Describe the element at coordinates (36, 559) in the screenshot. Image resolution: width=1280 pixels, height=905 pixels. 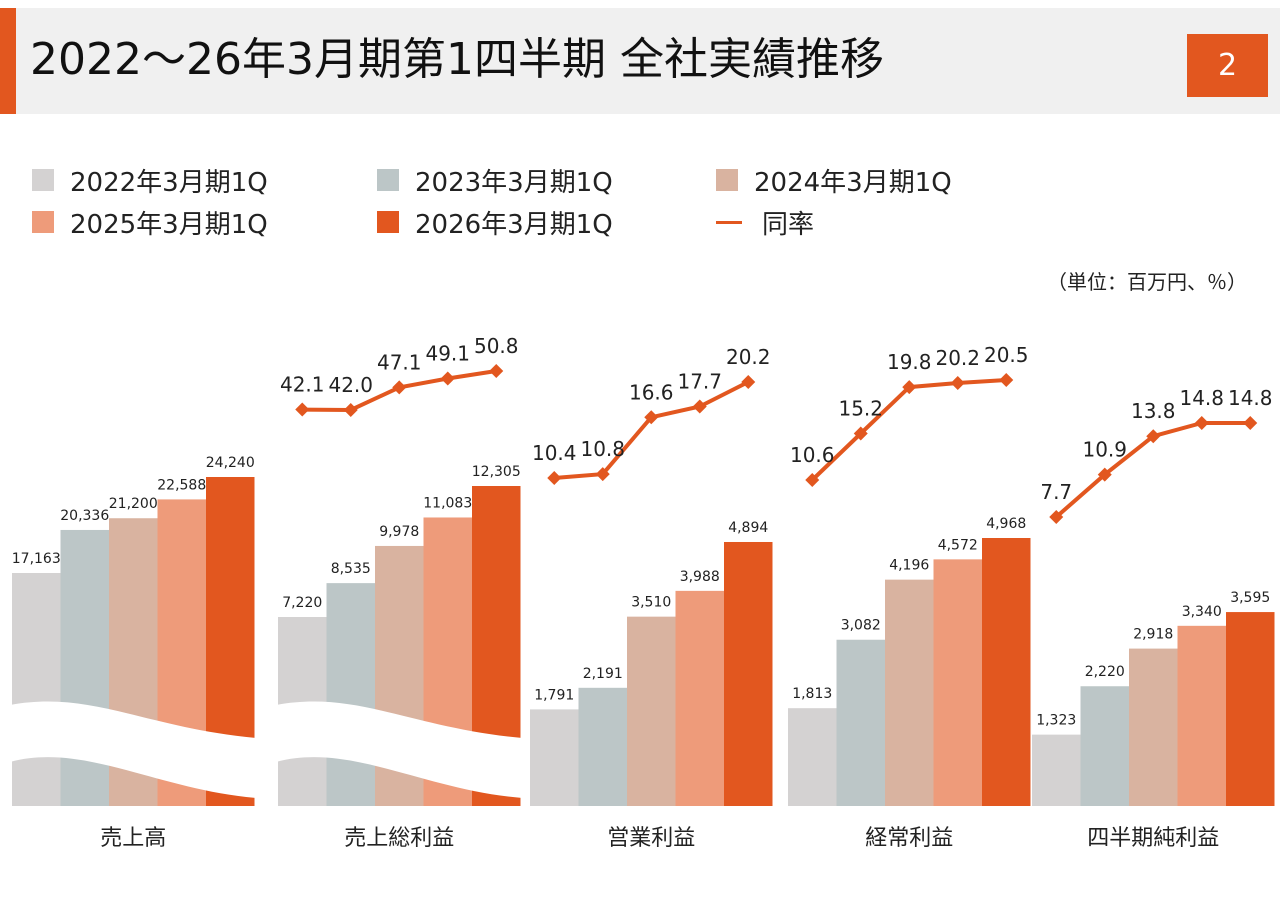
I see `bar-value-label: 17,163` at that location.